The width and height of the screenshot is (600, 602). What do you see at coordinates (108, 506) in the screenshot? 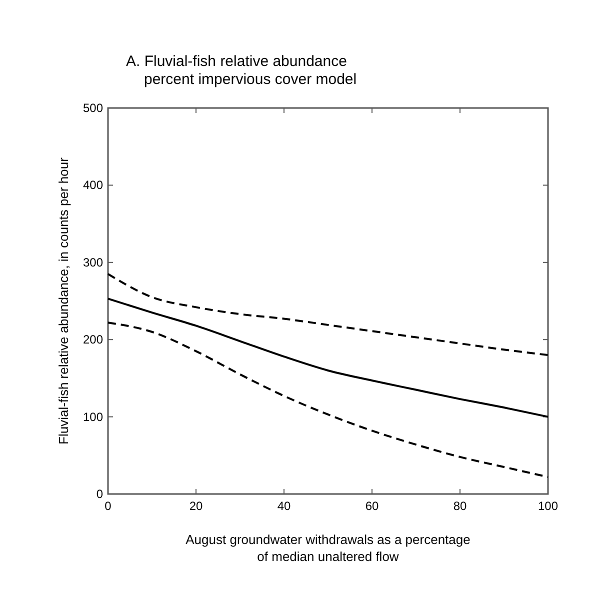
I see `x-tick-label: 0` at bounding box center [108, 506].